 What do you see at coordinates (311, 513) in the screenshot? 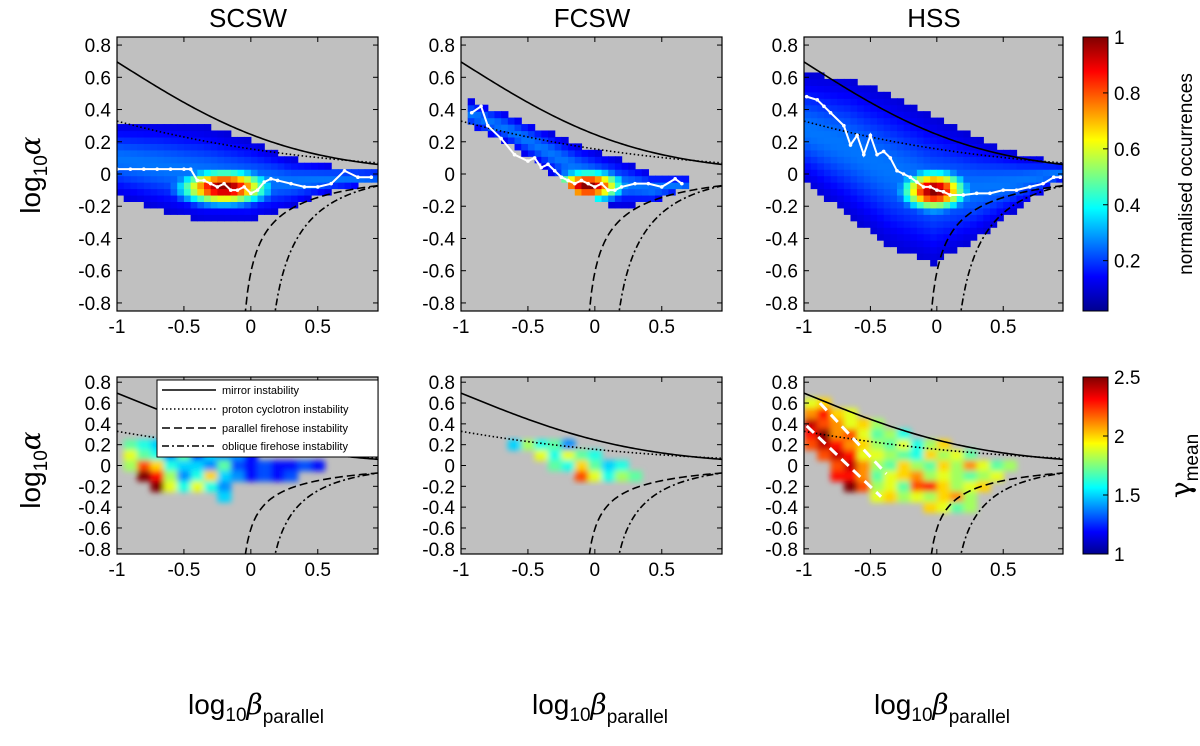
I see `gamma-curve-dashed` at bounding box center [311, 513].